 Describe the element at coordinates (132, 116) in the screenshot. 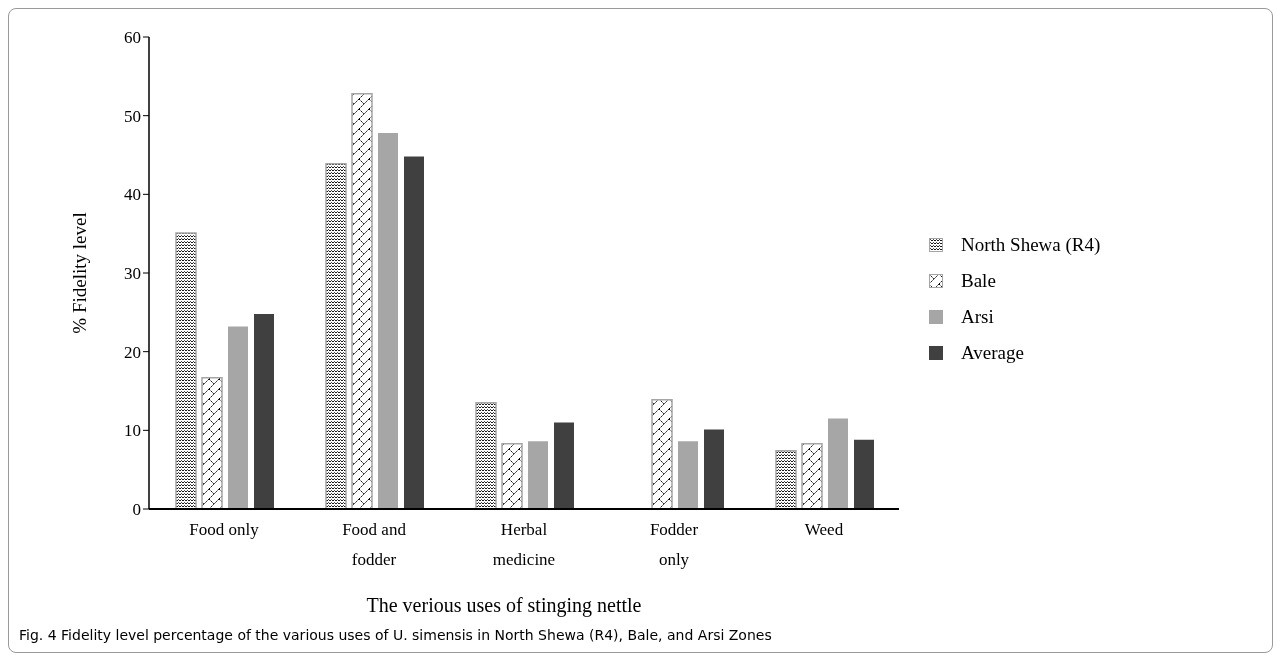

I see `y-tick-label: 50` at that location.